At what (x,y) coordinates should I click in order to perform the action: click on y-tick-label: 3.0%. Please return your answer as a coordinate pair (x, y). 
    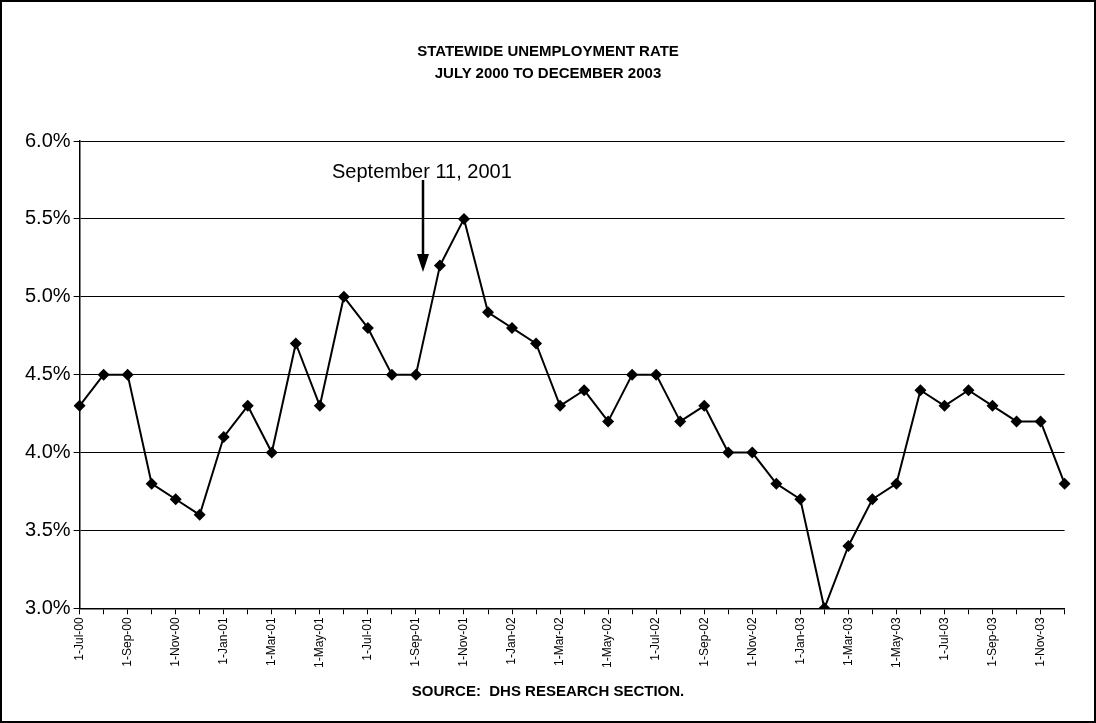
    Looking at the image, I should click on (47, 606).